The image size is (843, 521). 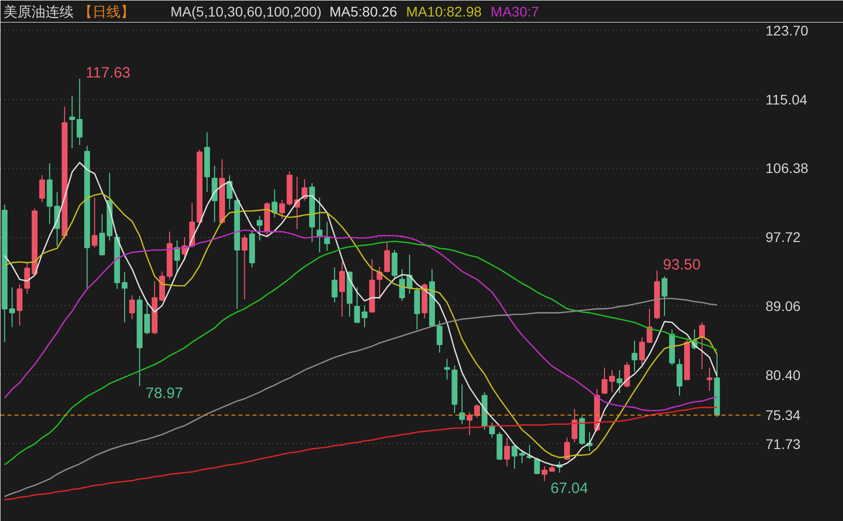 What do you see at coordinates (783, 374) in the screenshot?
I see `y-tick-label: 80.40` at bounding box center [783, 374].